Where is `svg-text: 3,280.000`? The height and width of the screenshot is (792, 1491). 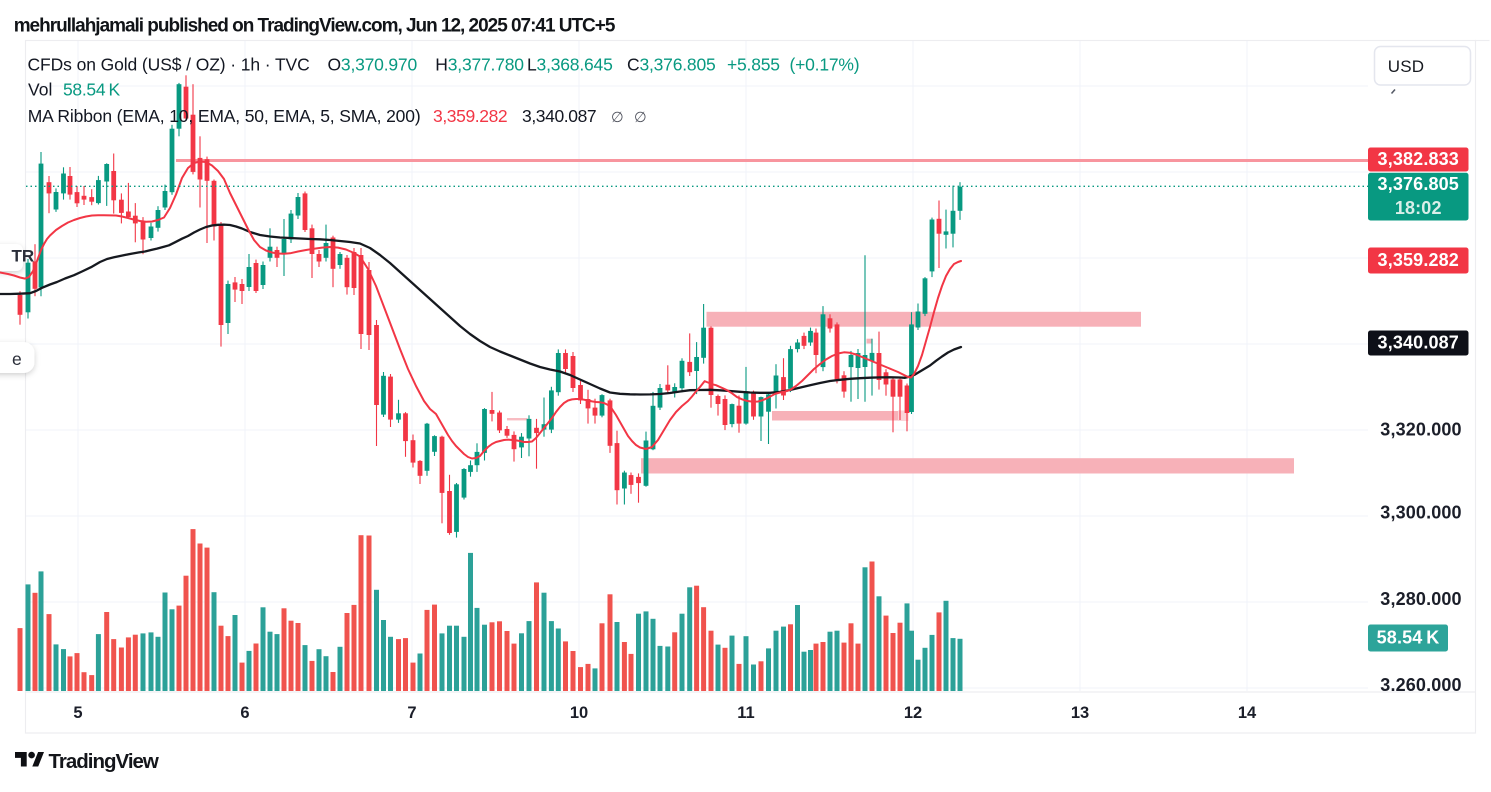 svg-text: 3,280.000 is located at coordinates (1420, 599).